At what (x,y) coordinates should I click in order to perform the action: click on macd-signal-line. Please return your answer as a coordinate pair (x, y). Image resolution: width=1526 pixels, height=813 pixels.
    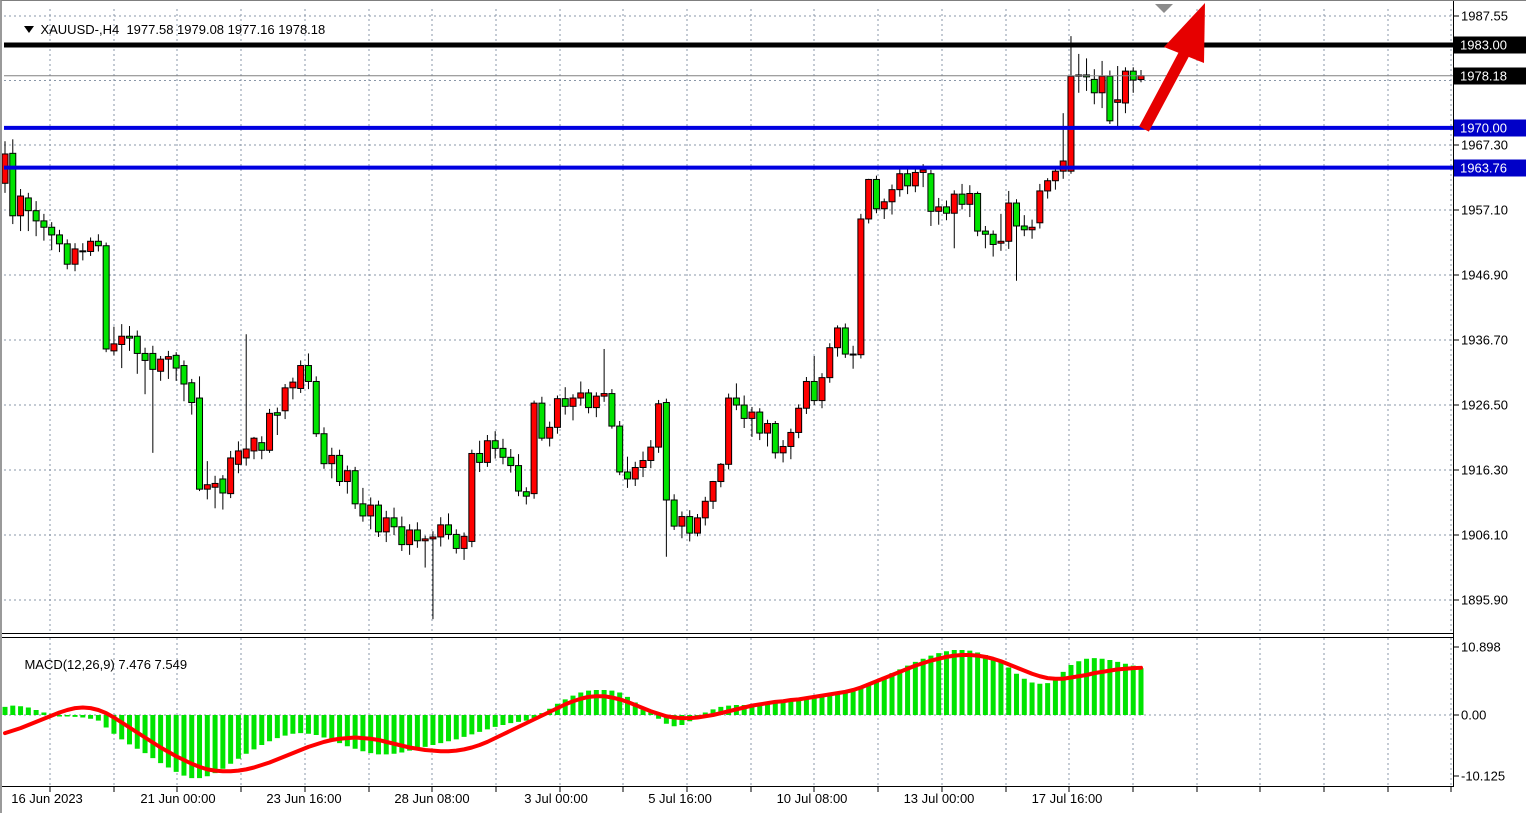
    Looking at the image, I should click on (573, 713).